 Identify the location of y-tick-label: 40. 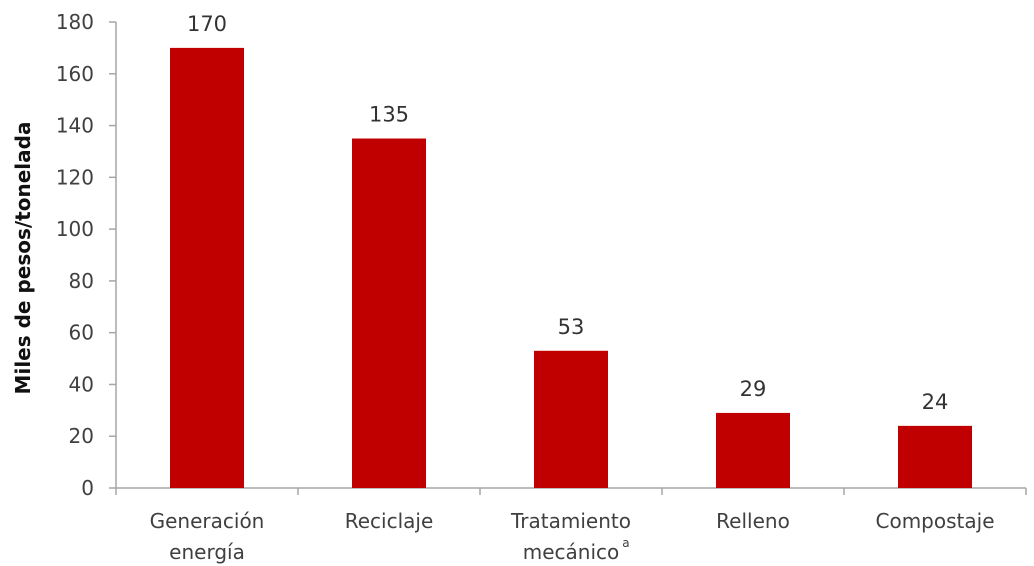
(81, 384).